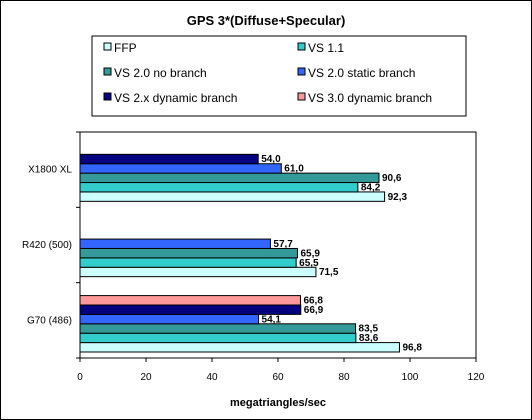 The width and height of the screenshot is (532, 420). Describe the element at coordinates (212, 377) in the screenshot. I see `x-tick-label-3: 40` at that location.